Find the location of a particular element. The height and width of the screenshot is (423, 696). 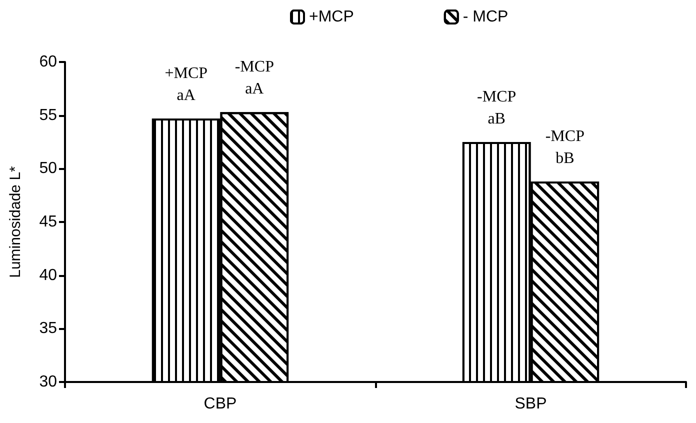

data-label: +MCP aA is located at coordinates (186, 84).